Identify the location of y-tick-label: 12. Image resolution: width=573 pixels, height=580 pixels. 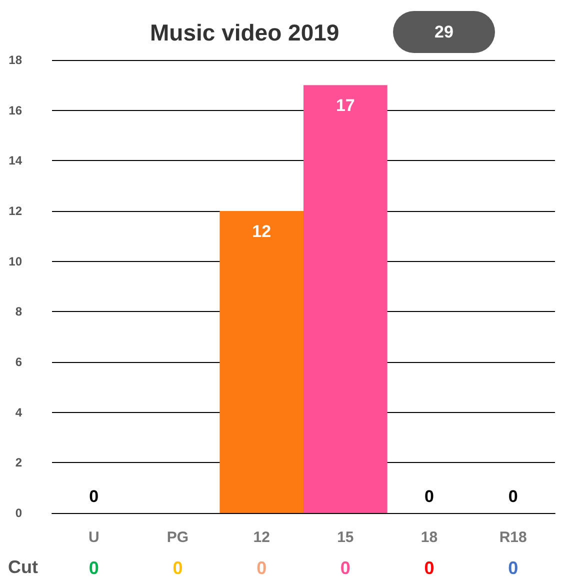
(15, 211).